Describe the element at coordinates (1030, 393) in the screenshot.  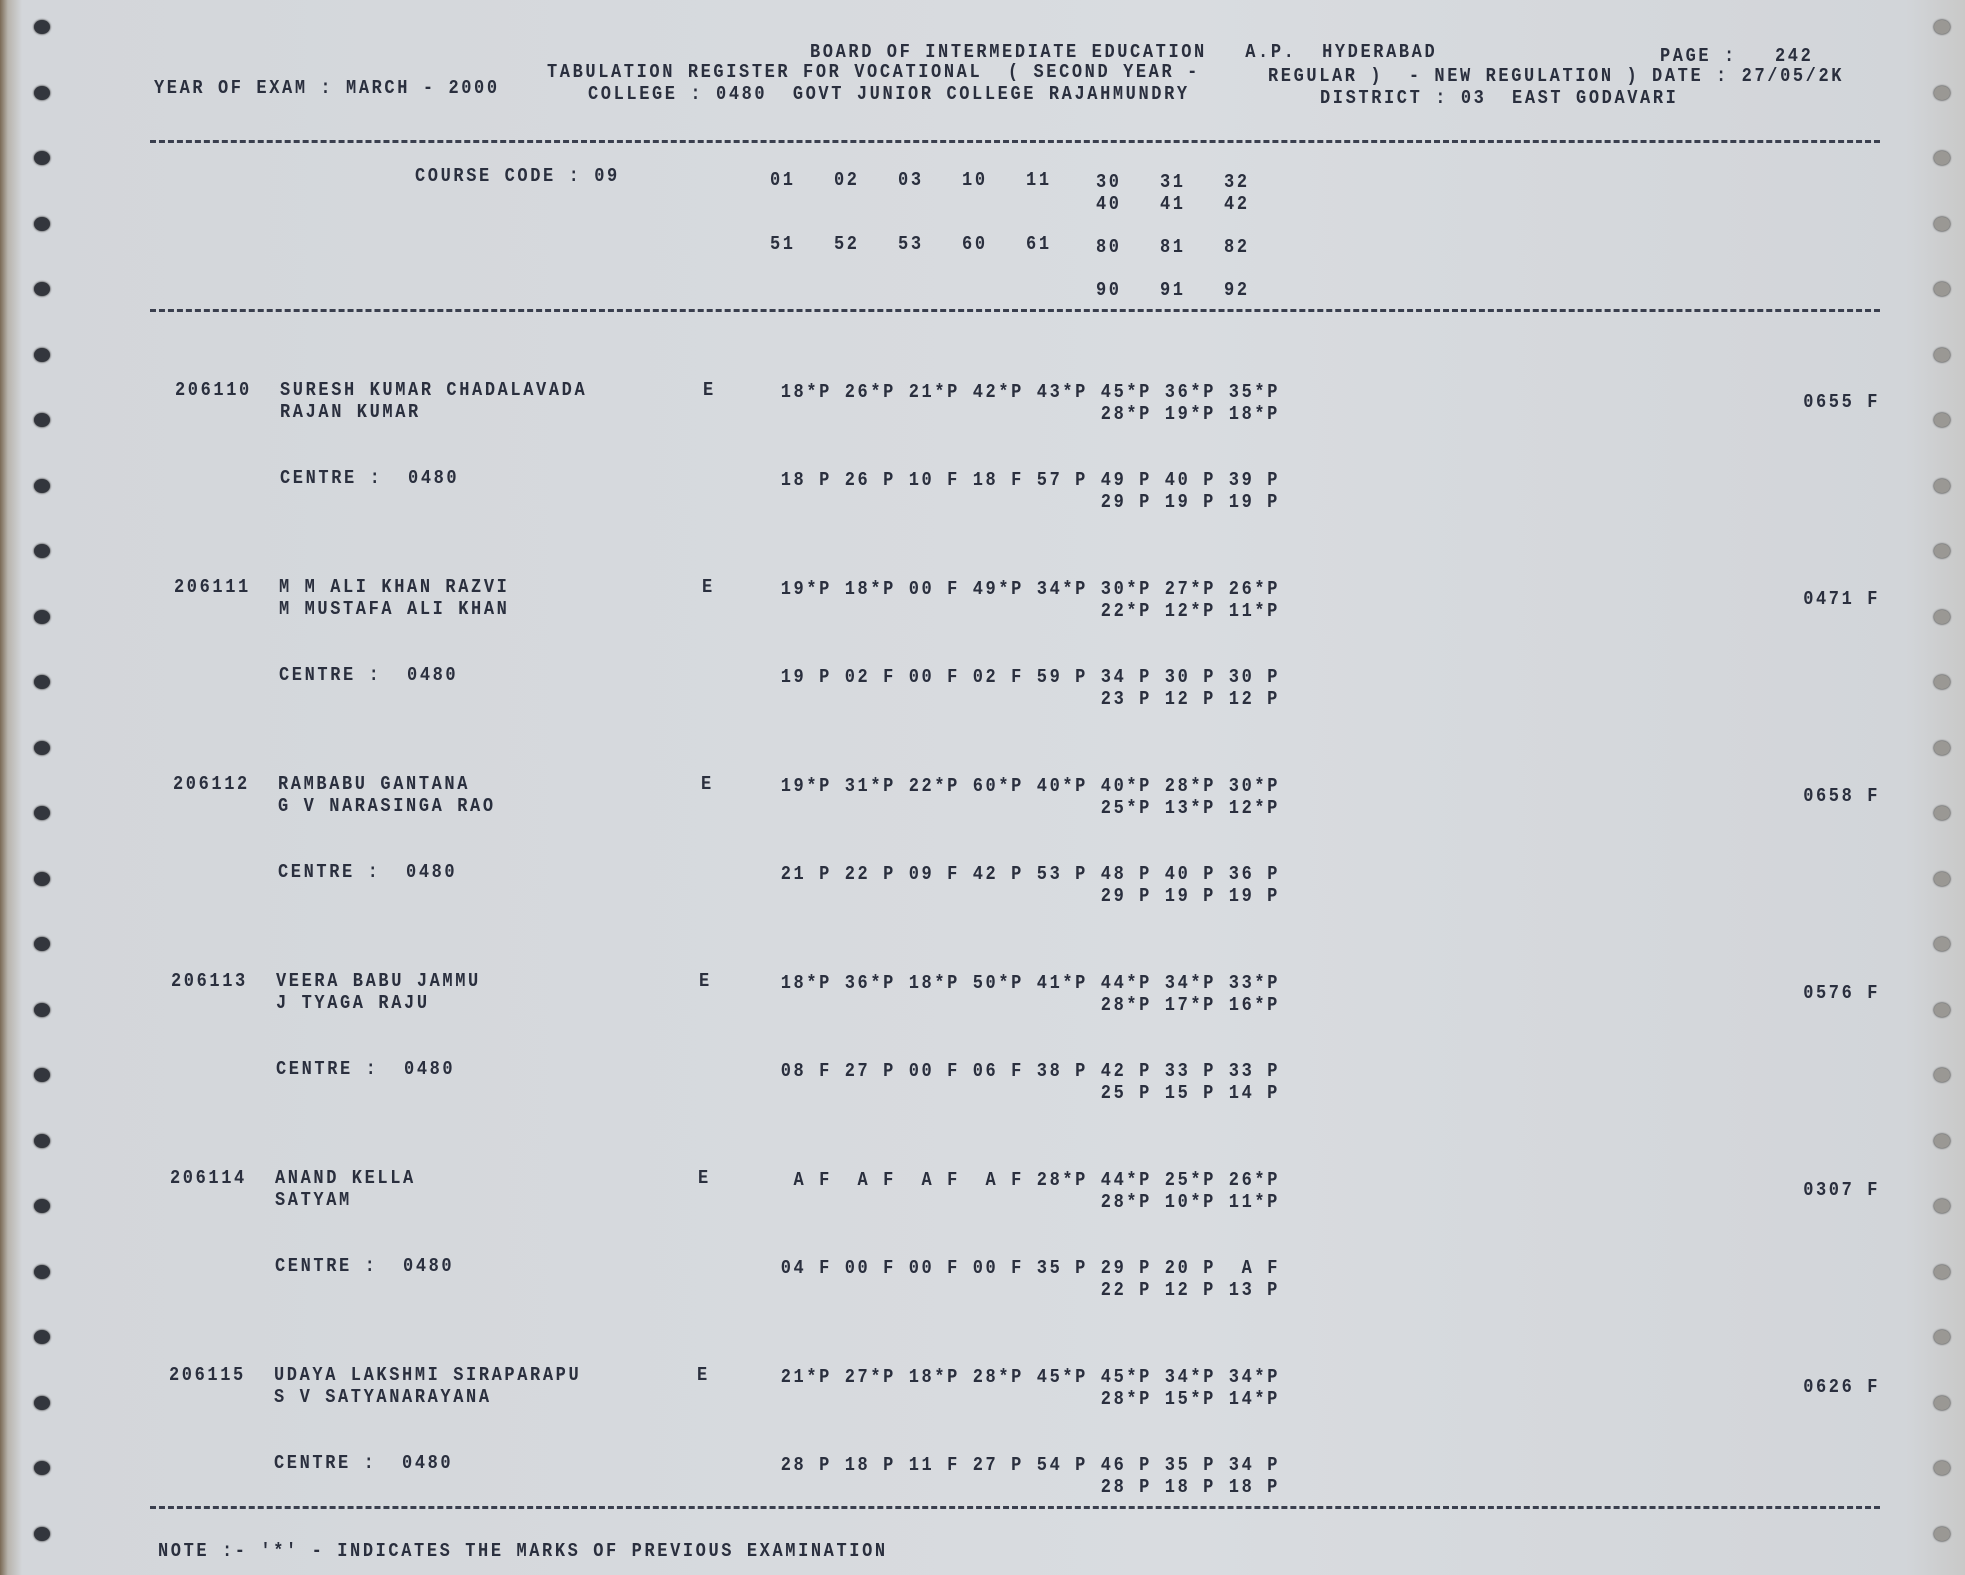
I see `marks-line-1: 18*P 26*P 21*P 42*P 43*P 45*P 36*P 35*P` at that location.